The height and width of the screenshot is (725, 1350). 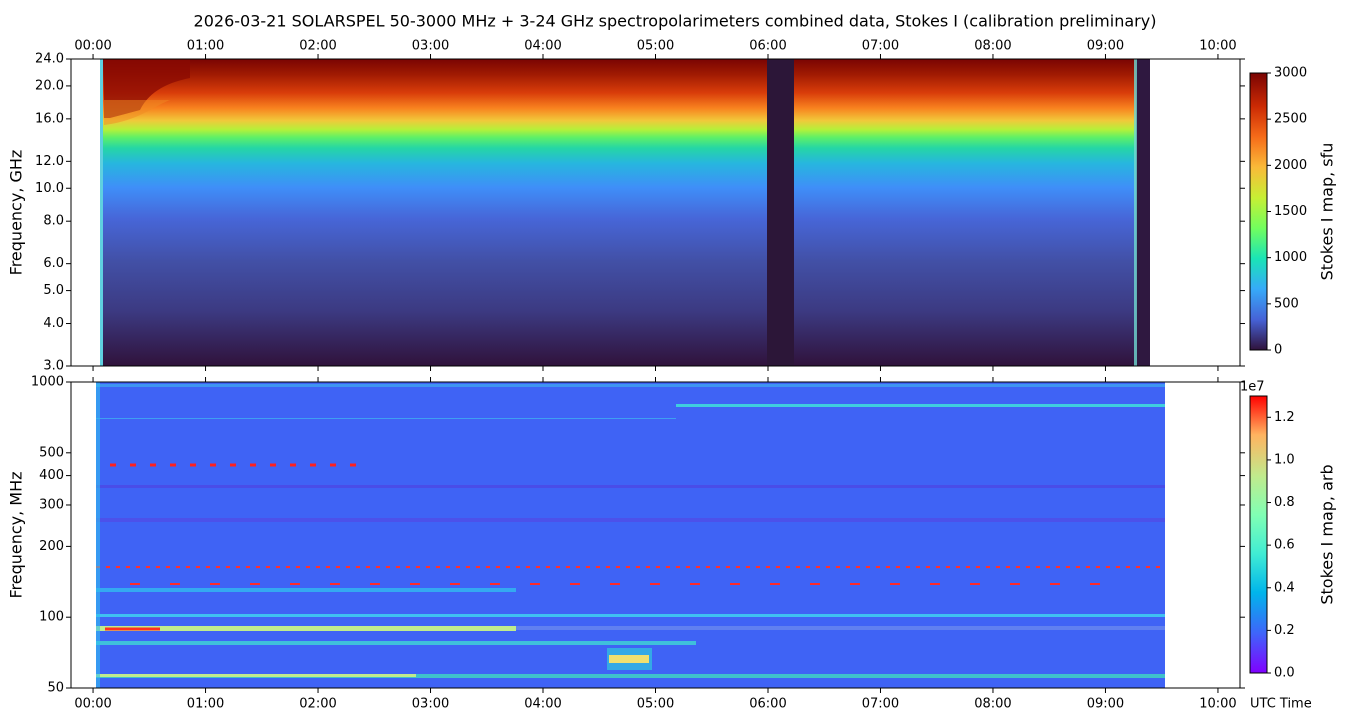 I want to click on y-tick-label: 20.0, so click(x=49, y=85).